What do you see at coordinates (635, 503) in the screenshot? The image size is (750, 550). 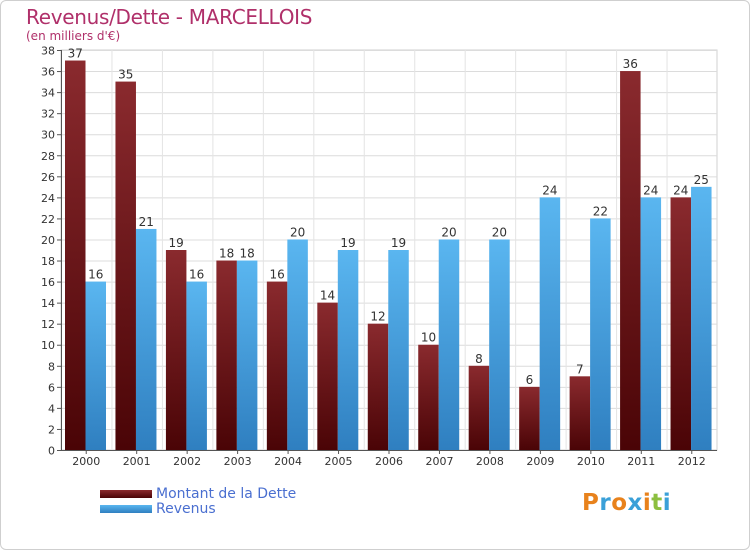 I see `logo-letter: x` at bounding box center [635, 503].